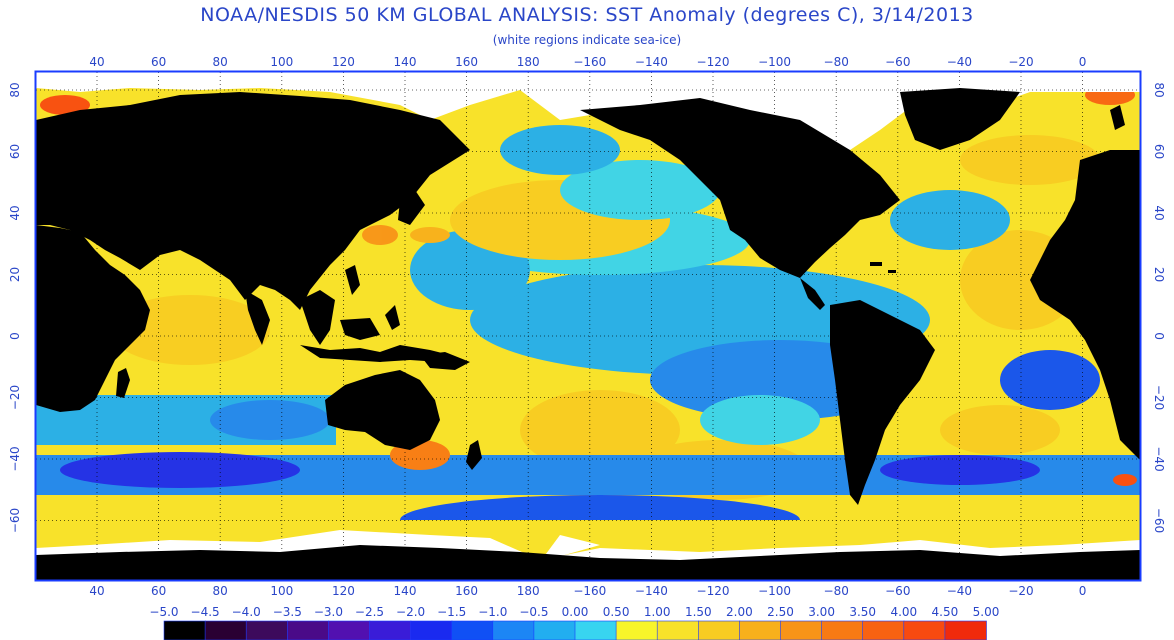 The height and width of the screenshot is (640, 1174). Describe the element at coordinates (15, 520) in the screenshot. I see `latitude-tick-label-left: −60` at that location.